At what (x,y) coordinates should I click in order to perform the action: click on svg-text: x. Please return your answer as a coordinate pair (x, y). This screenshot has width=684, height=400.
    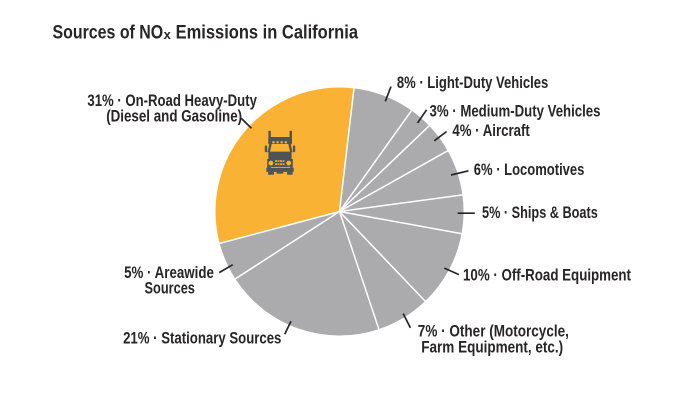
    Looking at the image, I should click on (168, 34).